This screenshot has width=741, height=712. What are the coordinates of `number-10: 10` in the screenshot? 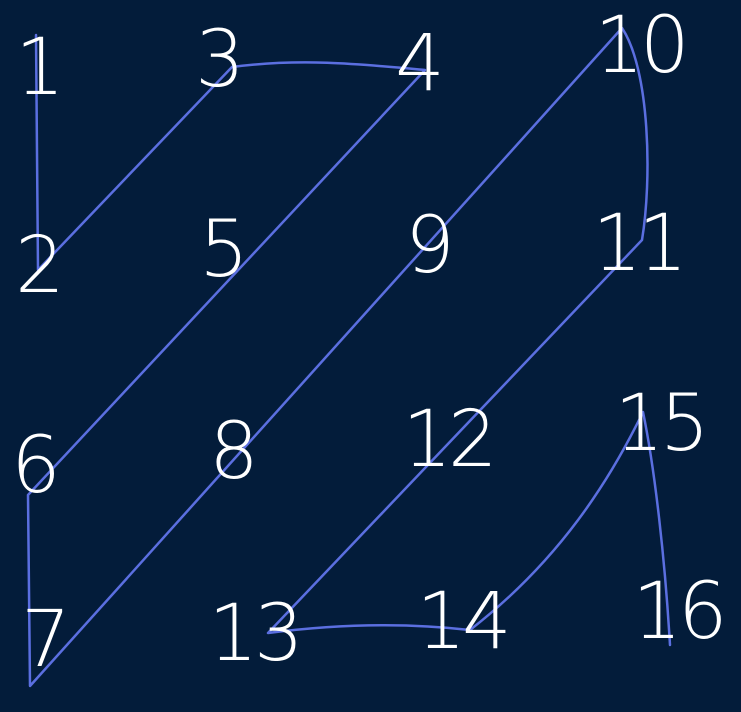 It's located at (641, 46).